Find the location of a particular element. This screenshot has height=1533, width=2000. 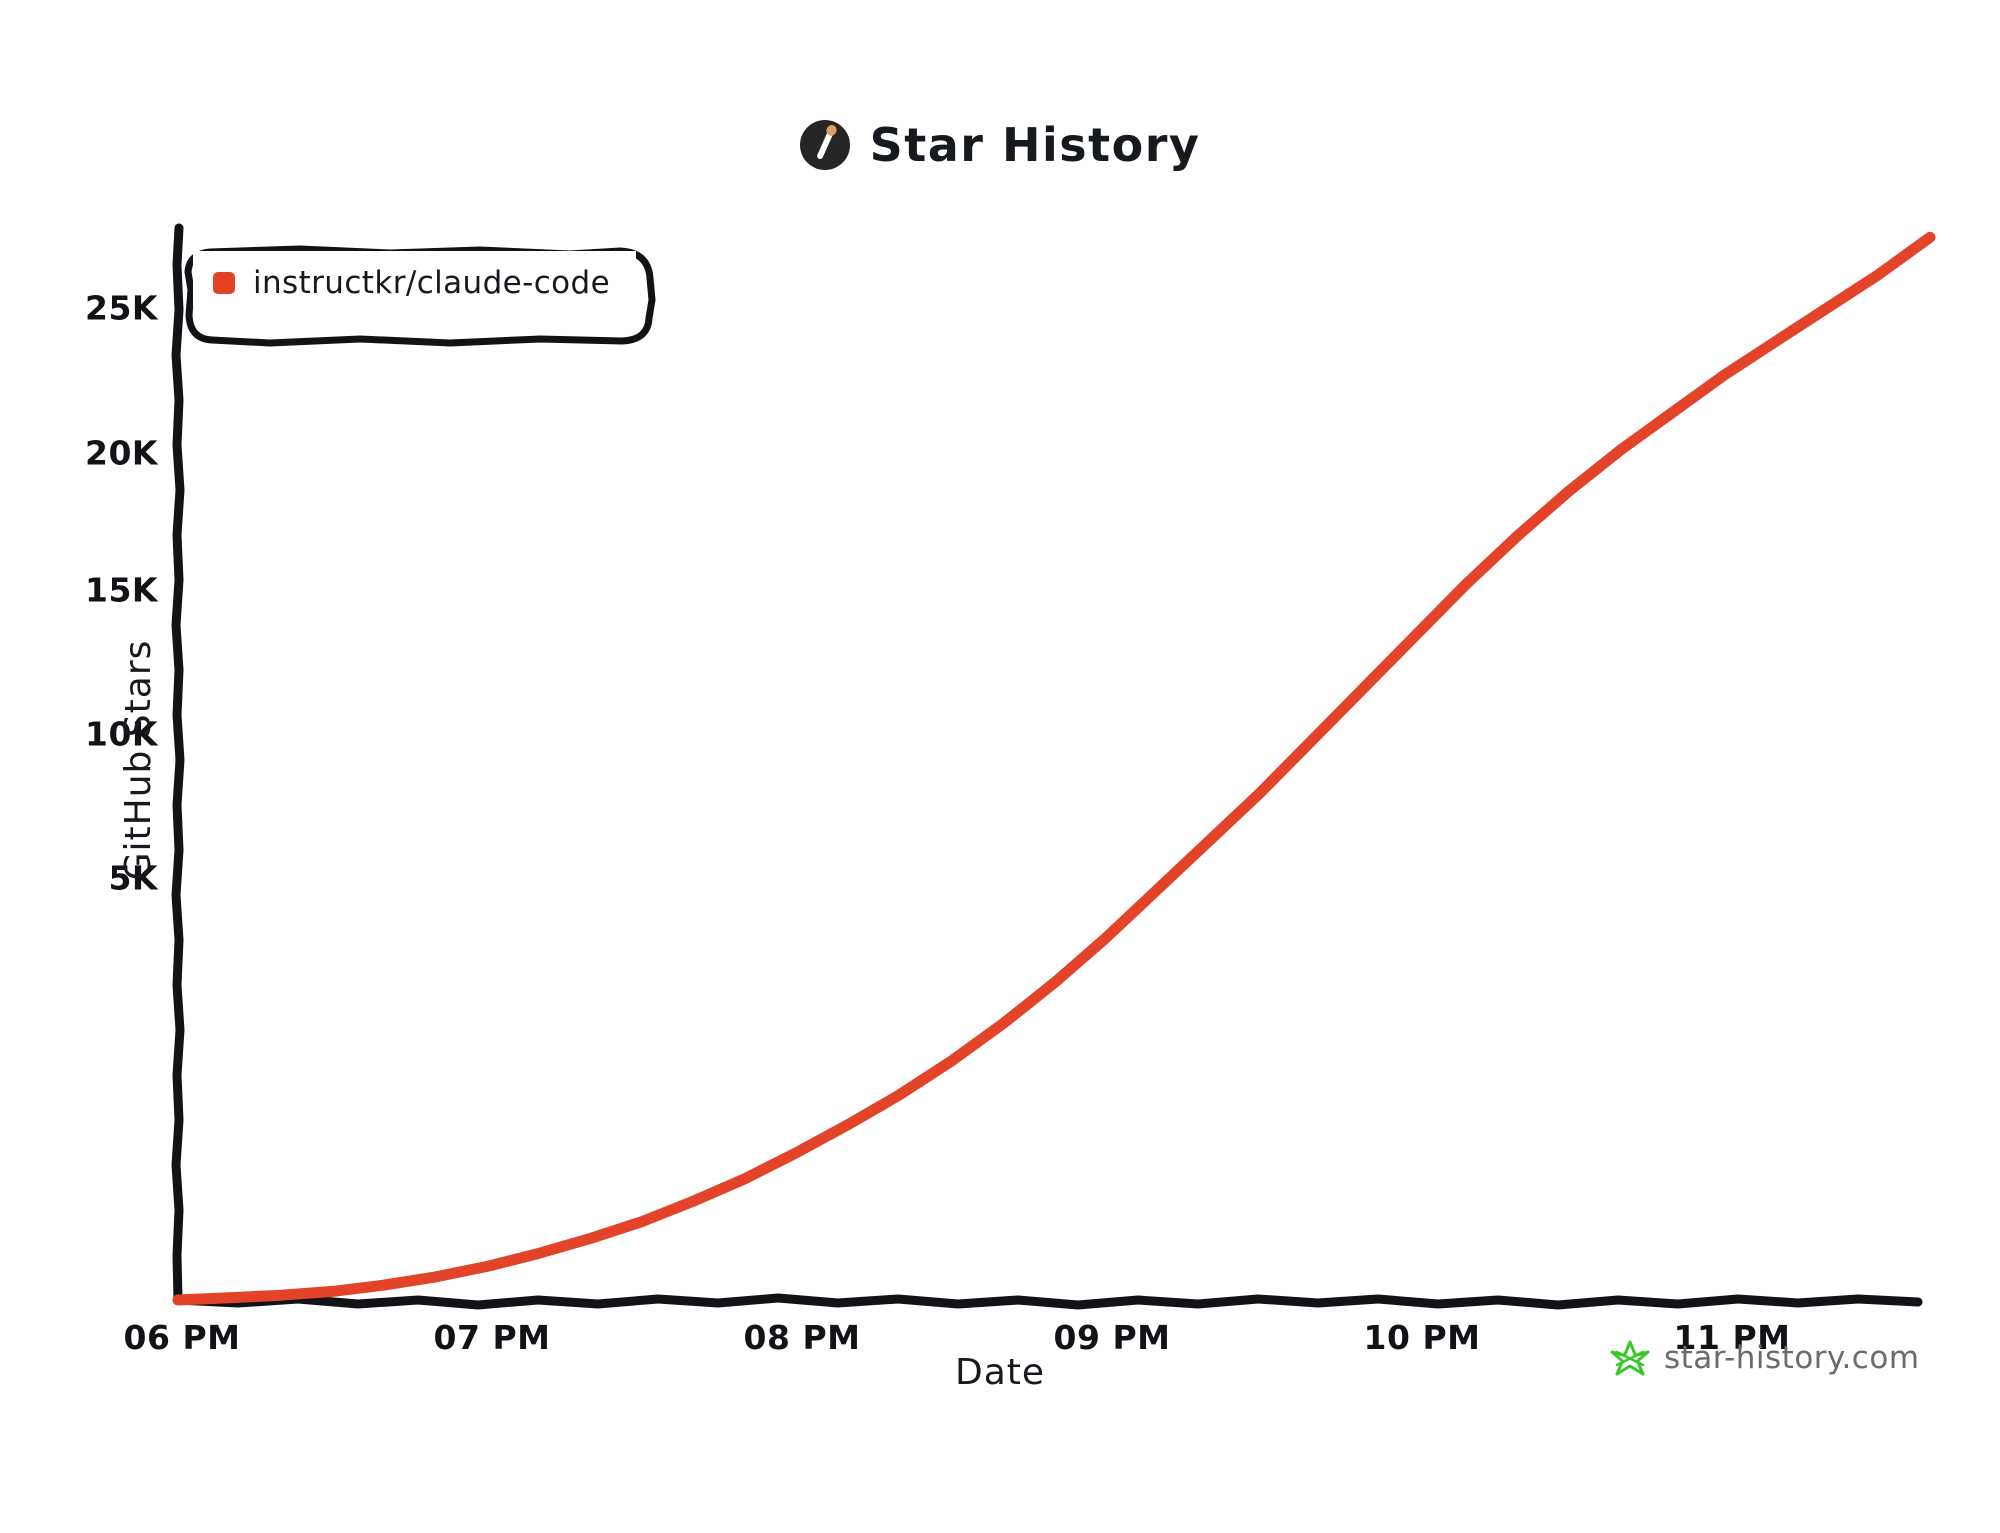

x-tick-label-11pm: 11 PM is located at coordinates (1732, 1337).